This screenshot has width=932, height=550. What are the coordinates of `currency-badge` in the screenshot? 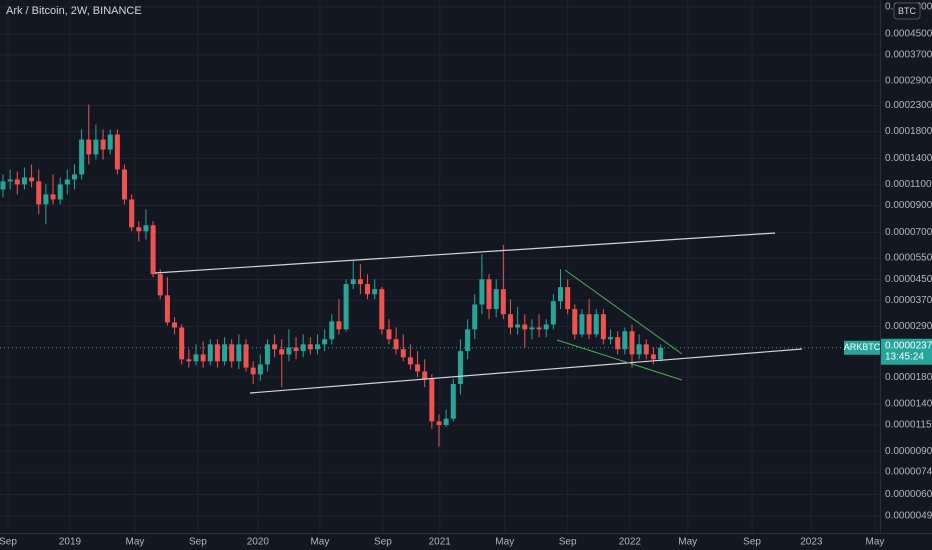 It's located at (907, 11).